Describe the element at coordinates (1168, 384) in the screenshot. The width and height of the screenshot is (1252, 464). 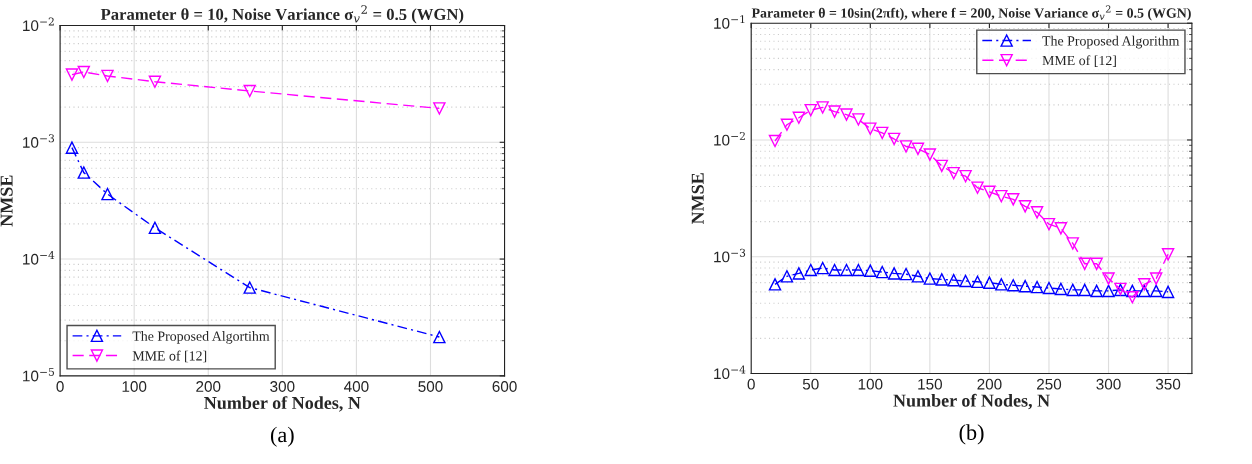
I see `x-tick-label: 350` at that location.